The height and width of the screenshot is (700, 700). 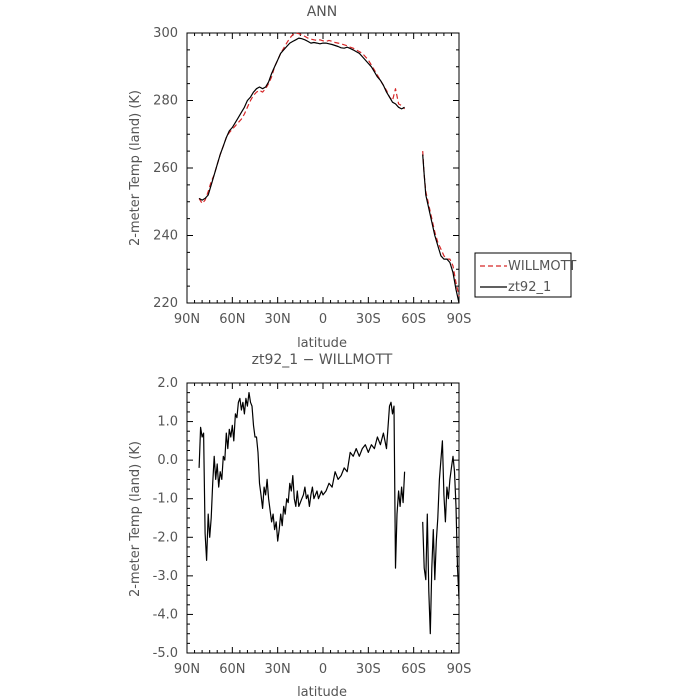 What do you see at coordinates (167, 383) in the screenshot?
I see `y-tick-label: 2.0` at bounding box center [167, 383].